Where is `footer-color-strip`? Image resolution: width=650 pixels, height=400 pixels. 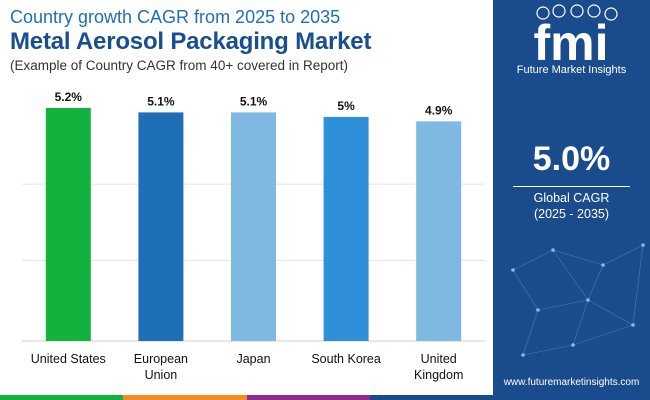
footer-color-strip is located at coordinates (246, 397).